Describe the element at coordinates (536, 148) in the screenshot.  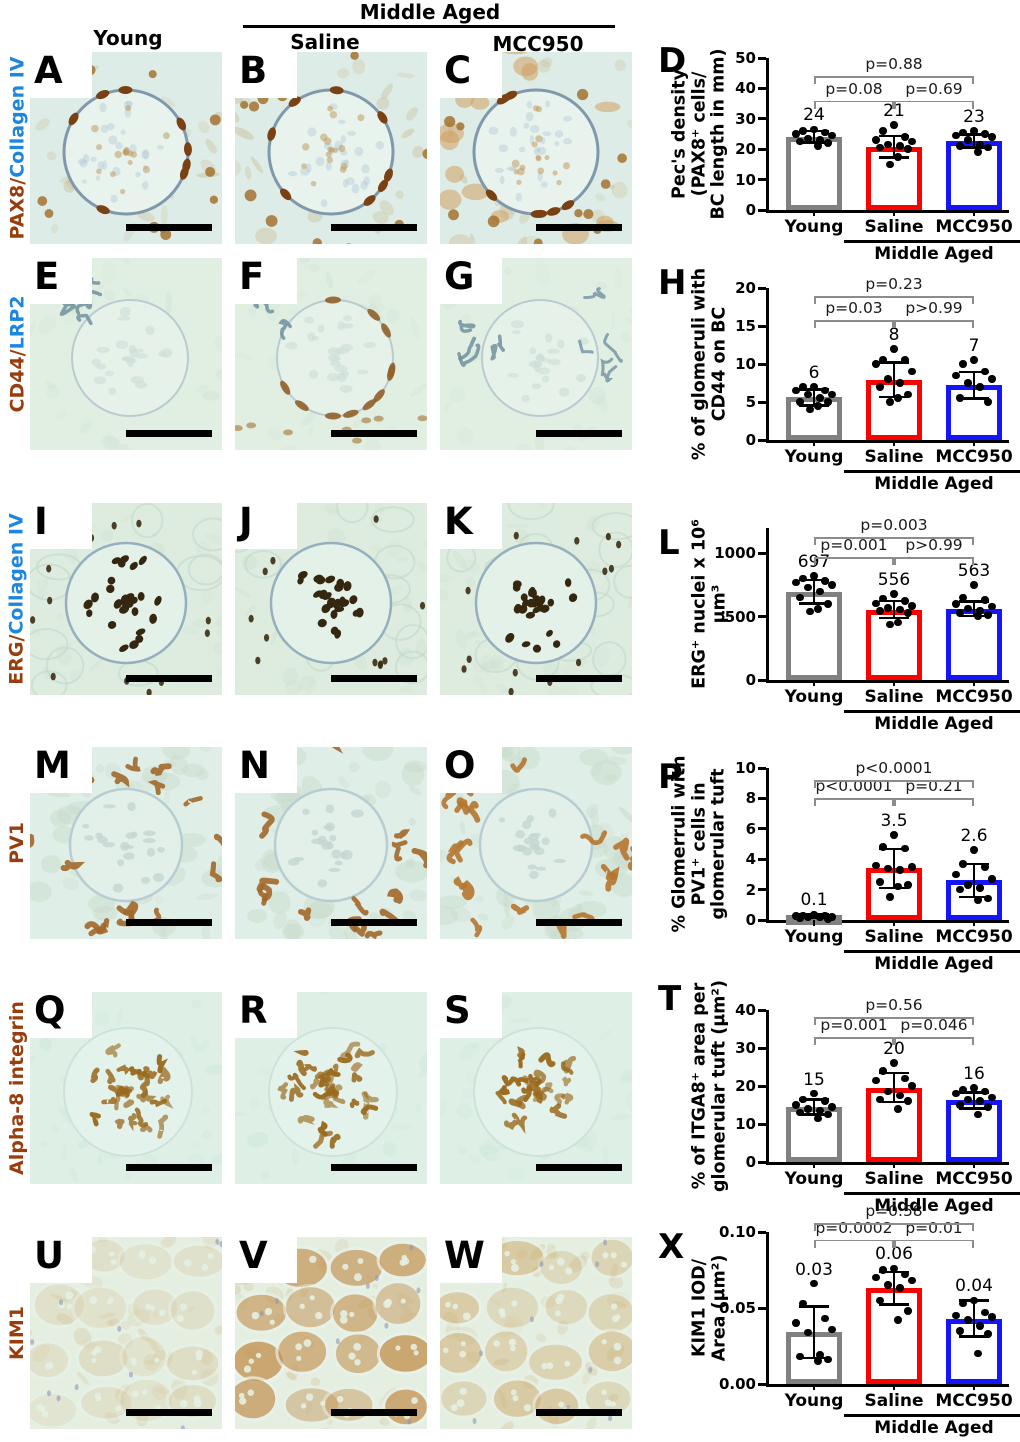
I see `panel-cell: C` at that location.